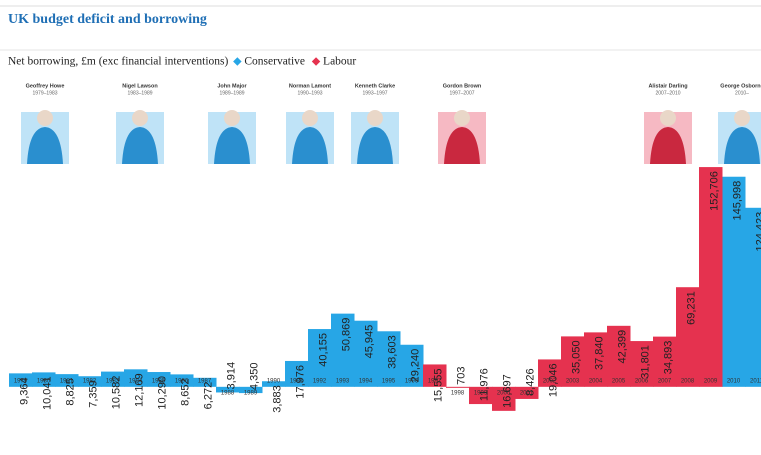 The image size is (761, 455). What do you see at coordinates (93, 394) in the screenshot?
I see `value-label: 7,359` at bounding box center [93, 394].